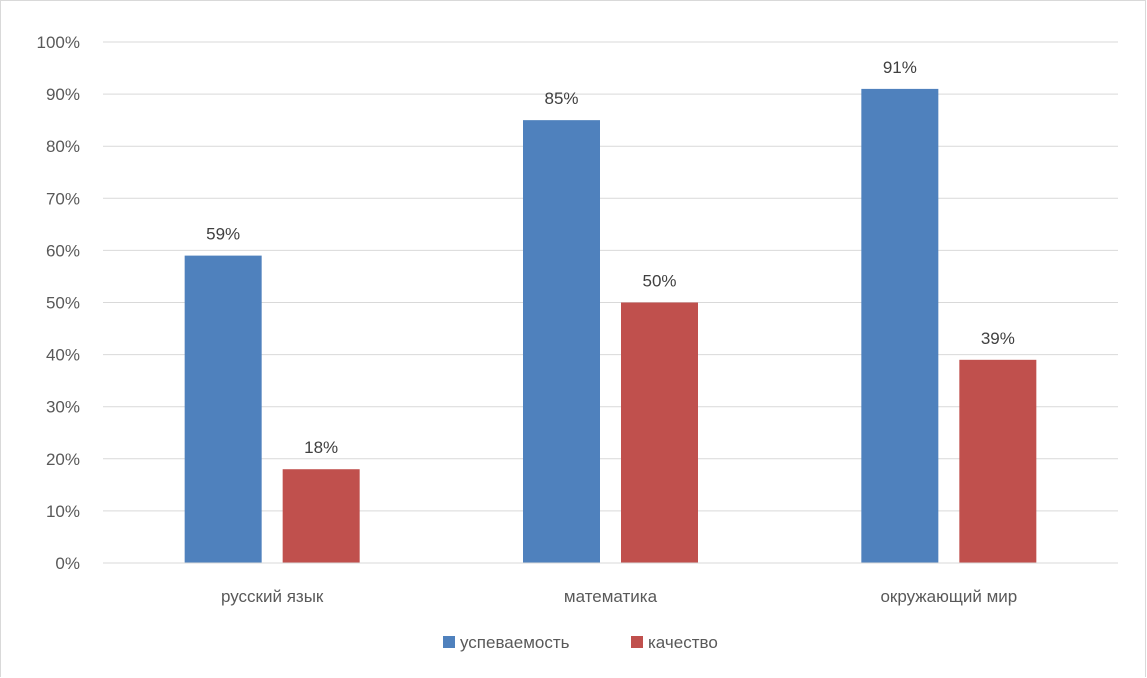 The height and width of the screenshot is (678, 1147). I want to click on y-tick-label-90: 90%, so click(63, 94).